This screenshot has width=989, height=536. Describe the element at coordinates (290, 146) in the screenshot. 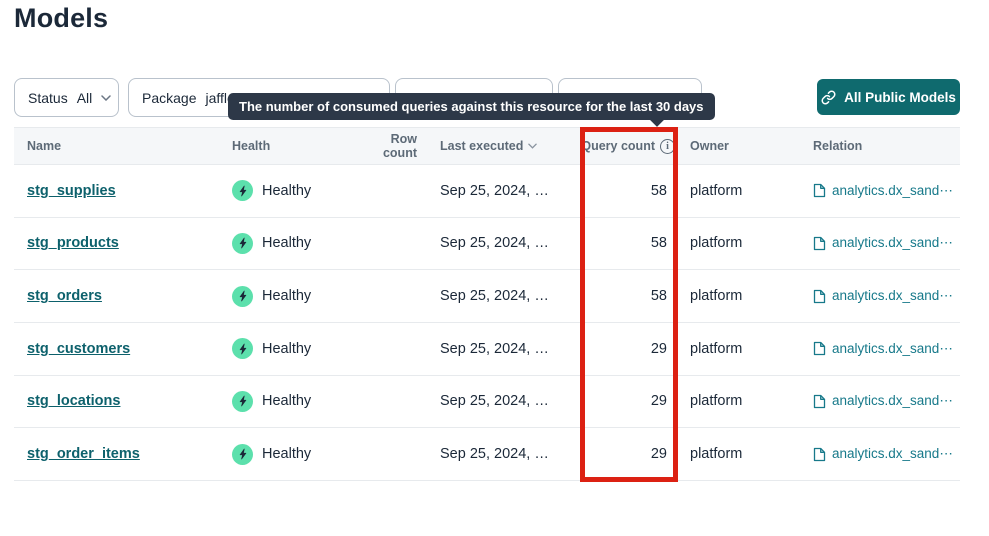

I see `column-header-health: Health` at that location.